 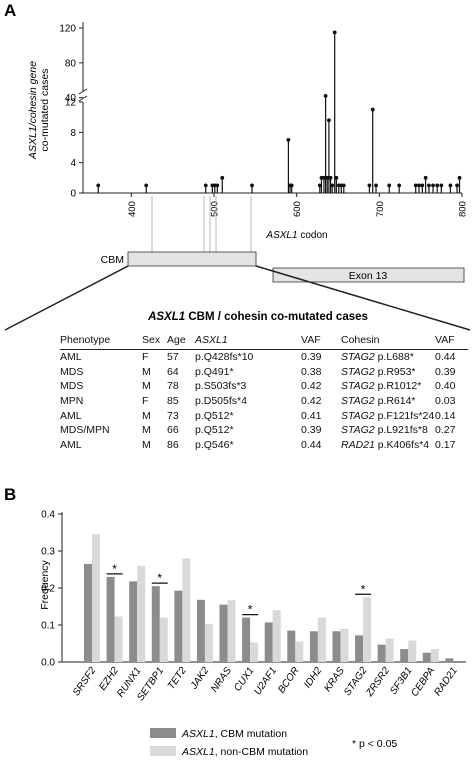 I want to click on header-phenotype: Phenotype, so click(x=101, y=341).